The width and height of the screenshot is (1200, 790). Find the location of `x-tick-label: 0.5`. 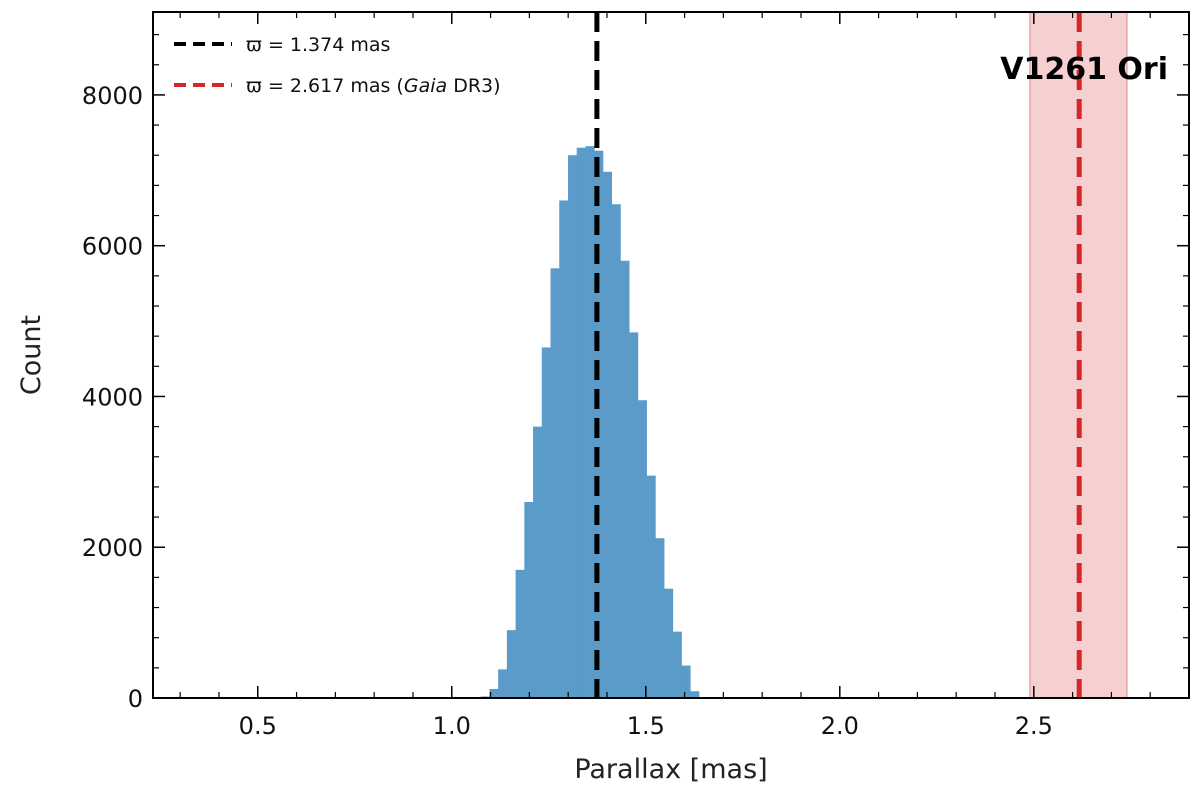

x-tick-label: 0.5 is located at coordinates (258, 726).